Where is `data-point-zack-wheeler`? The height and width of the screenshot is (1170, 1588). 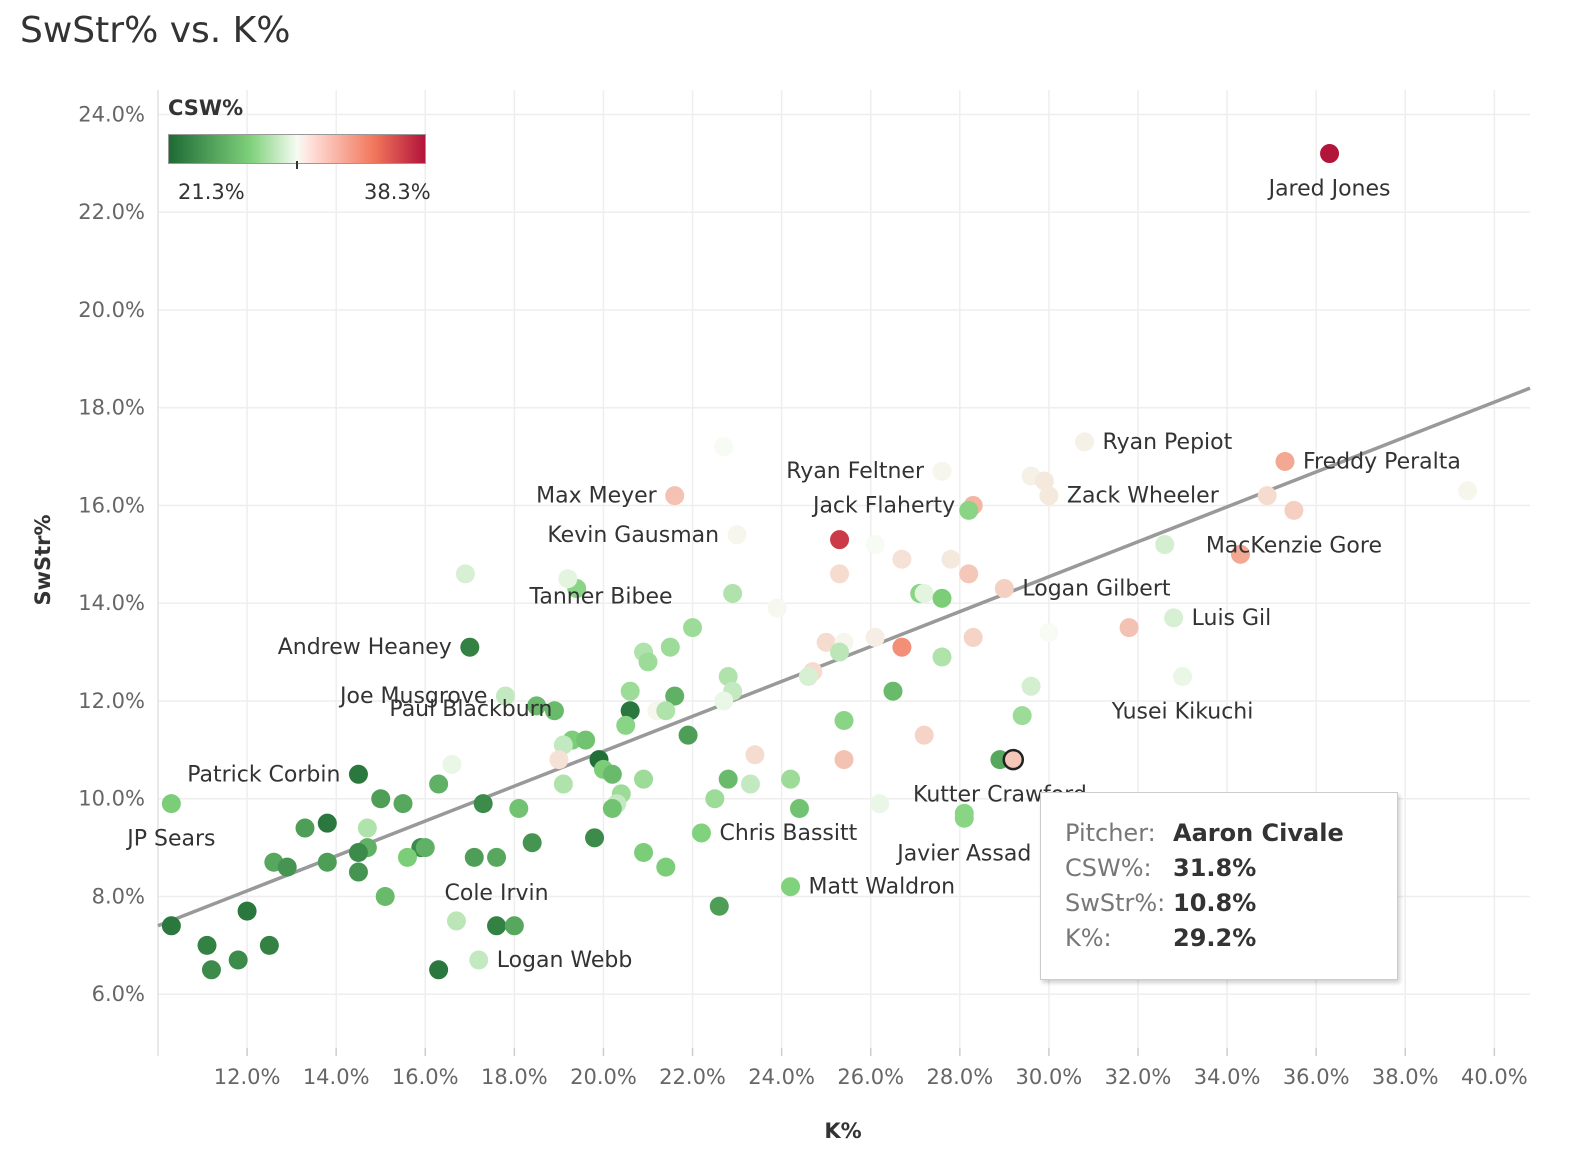 data-point-zack-wheeler is located at coordinates (1049, 496).